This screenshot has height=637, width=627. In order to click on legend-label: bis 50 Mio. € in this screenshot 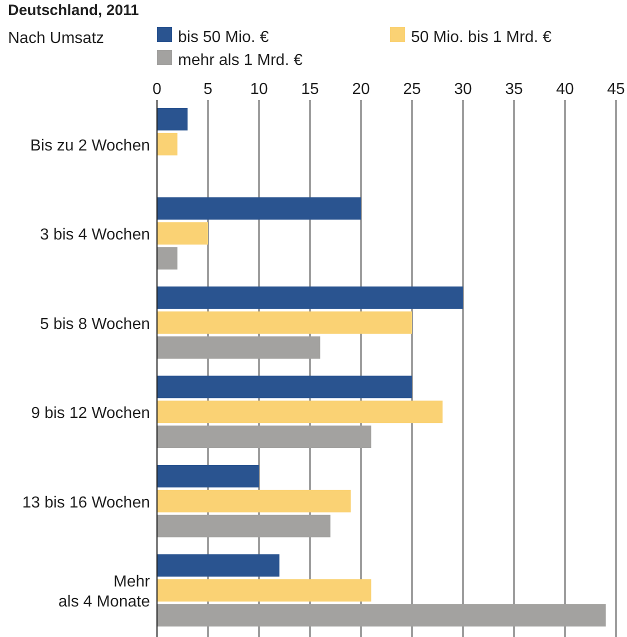, I will do `click(223, 37)`.